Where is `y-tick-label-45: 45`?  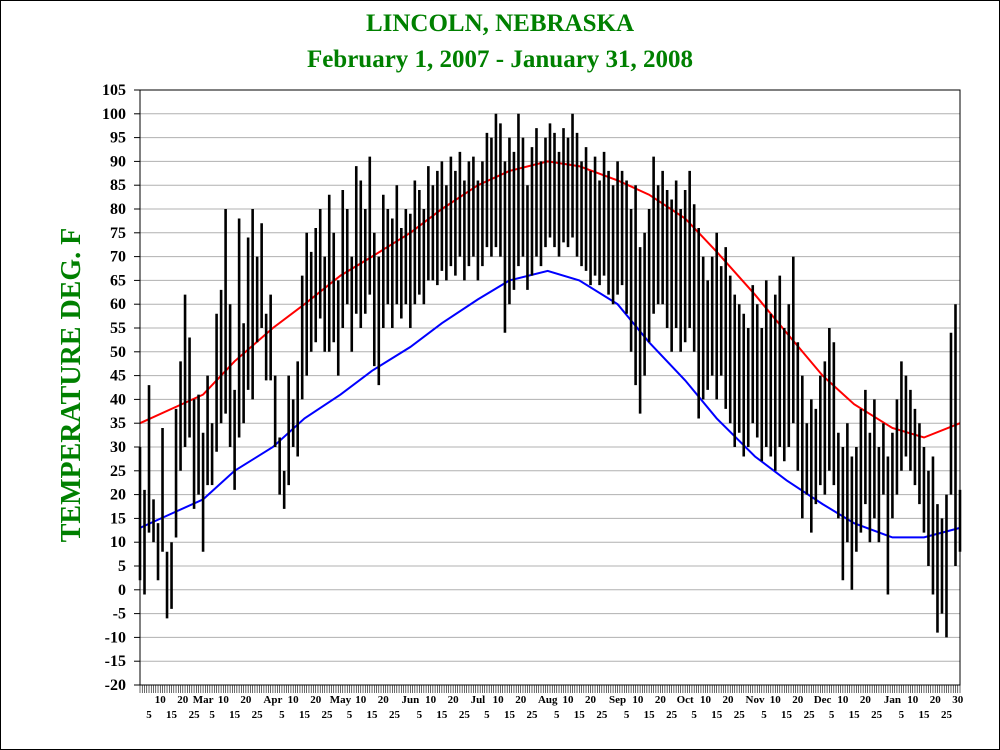
y-tick-label-45: 45 is located at coordinates (118, 376).